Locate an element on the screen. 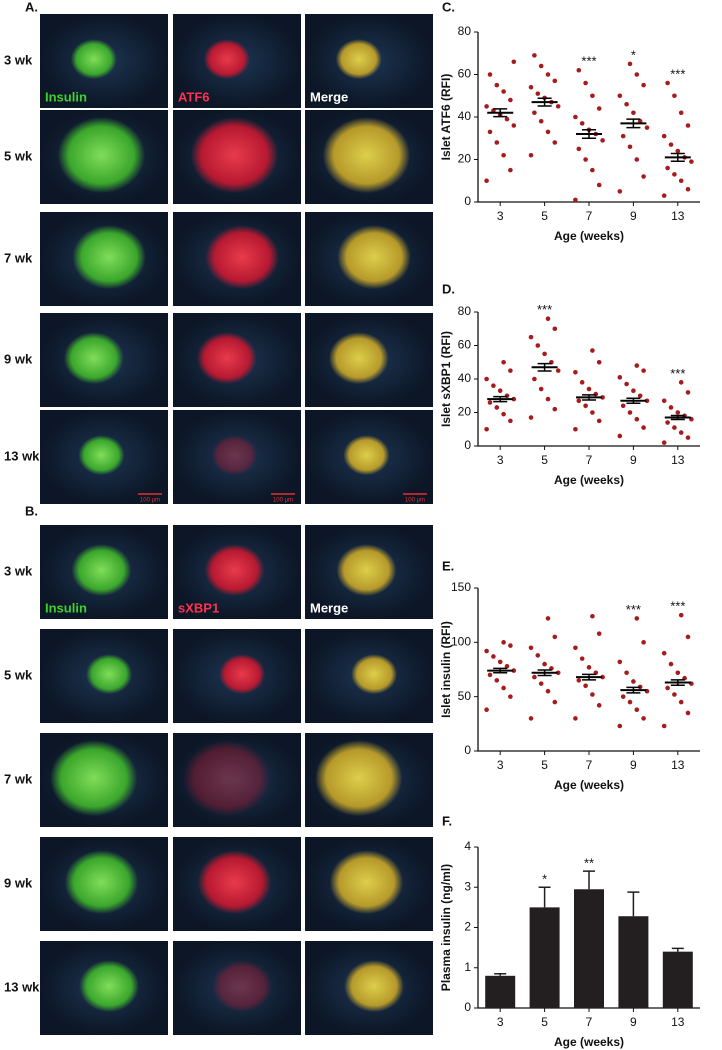 The image size is (722, 1050). y-tick-label: 150 is located at coordinates (461, 587).